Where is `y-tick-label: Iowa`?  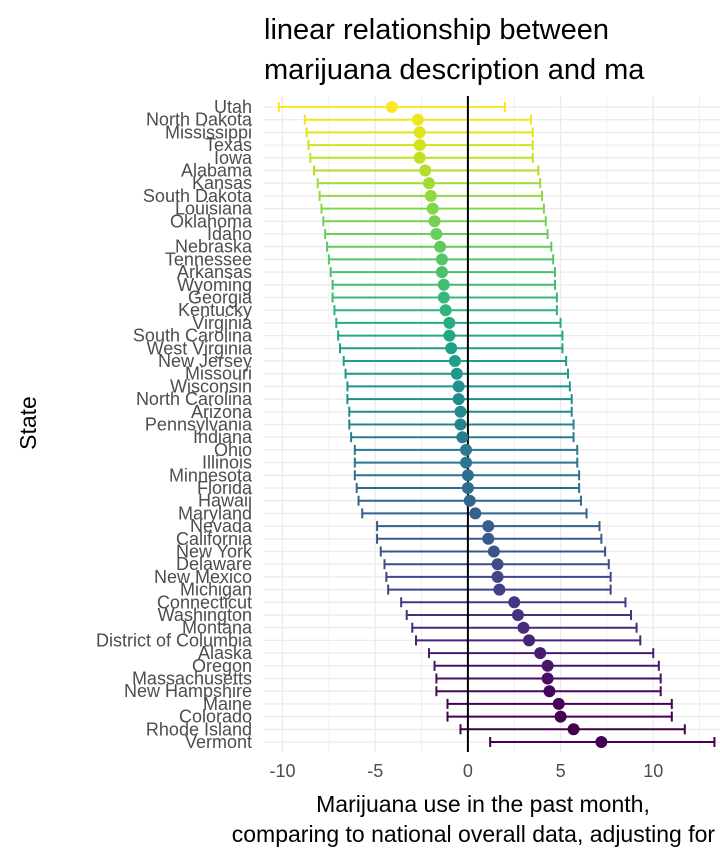 y-tick-label: Iowa is located at coordinates (233, 158).